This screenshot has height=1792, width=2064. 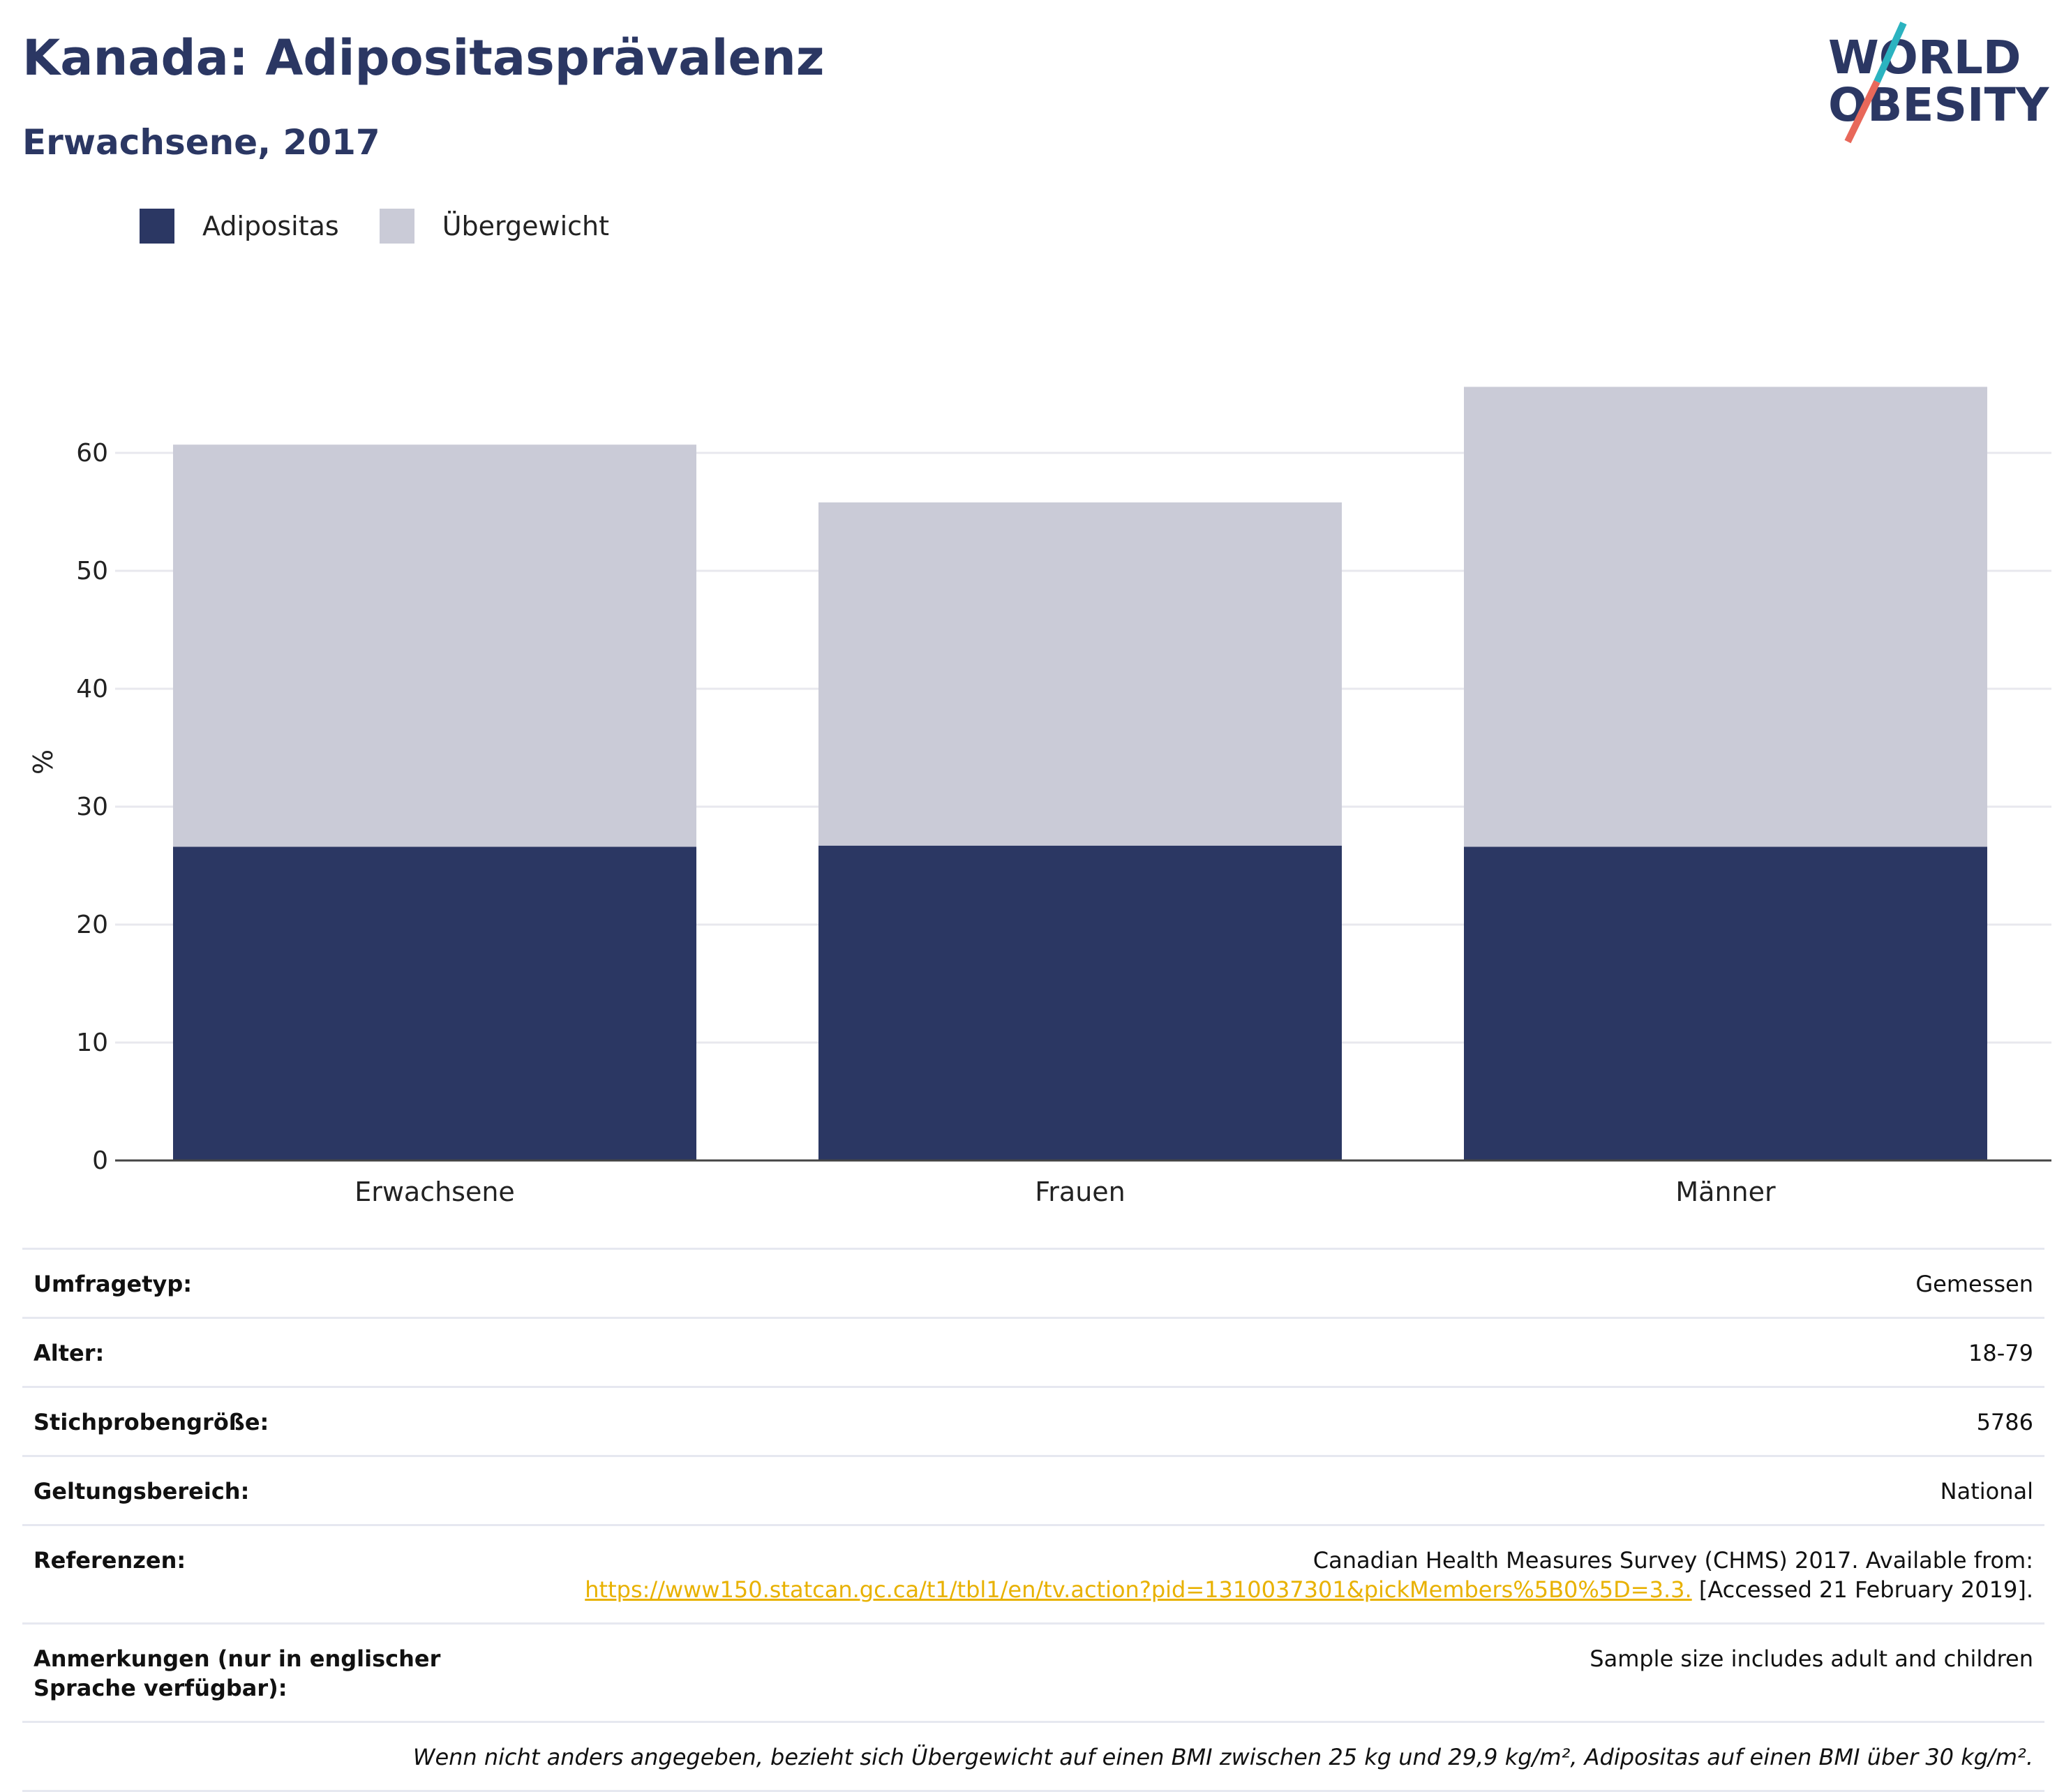 I want to click on x-tick-label-1: Frauen, so click(x=1081, y=1192).